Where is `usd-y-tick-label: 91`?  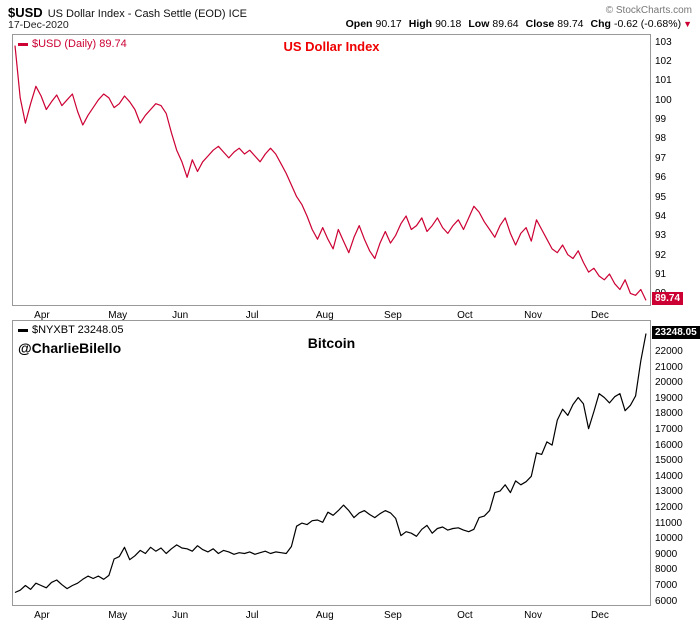 usd-y-tick-label: 91 is located at coordinates (661, 274).